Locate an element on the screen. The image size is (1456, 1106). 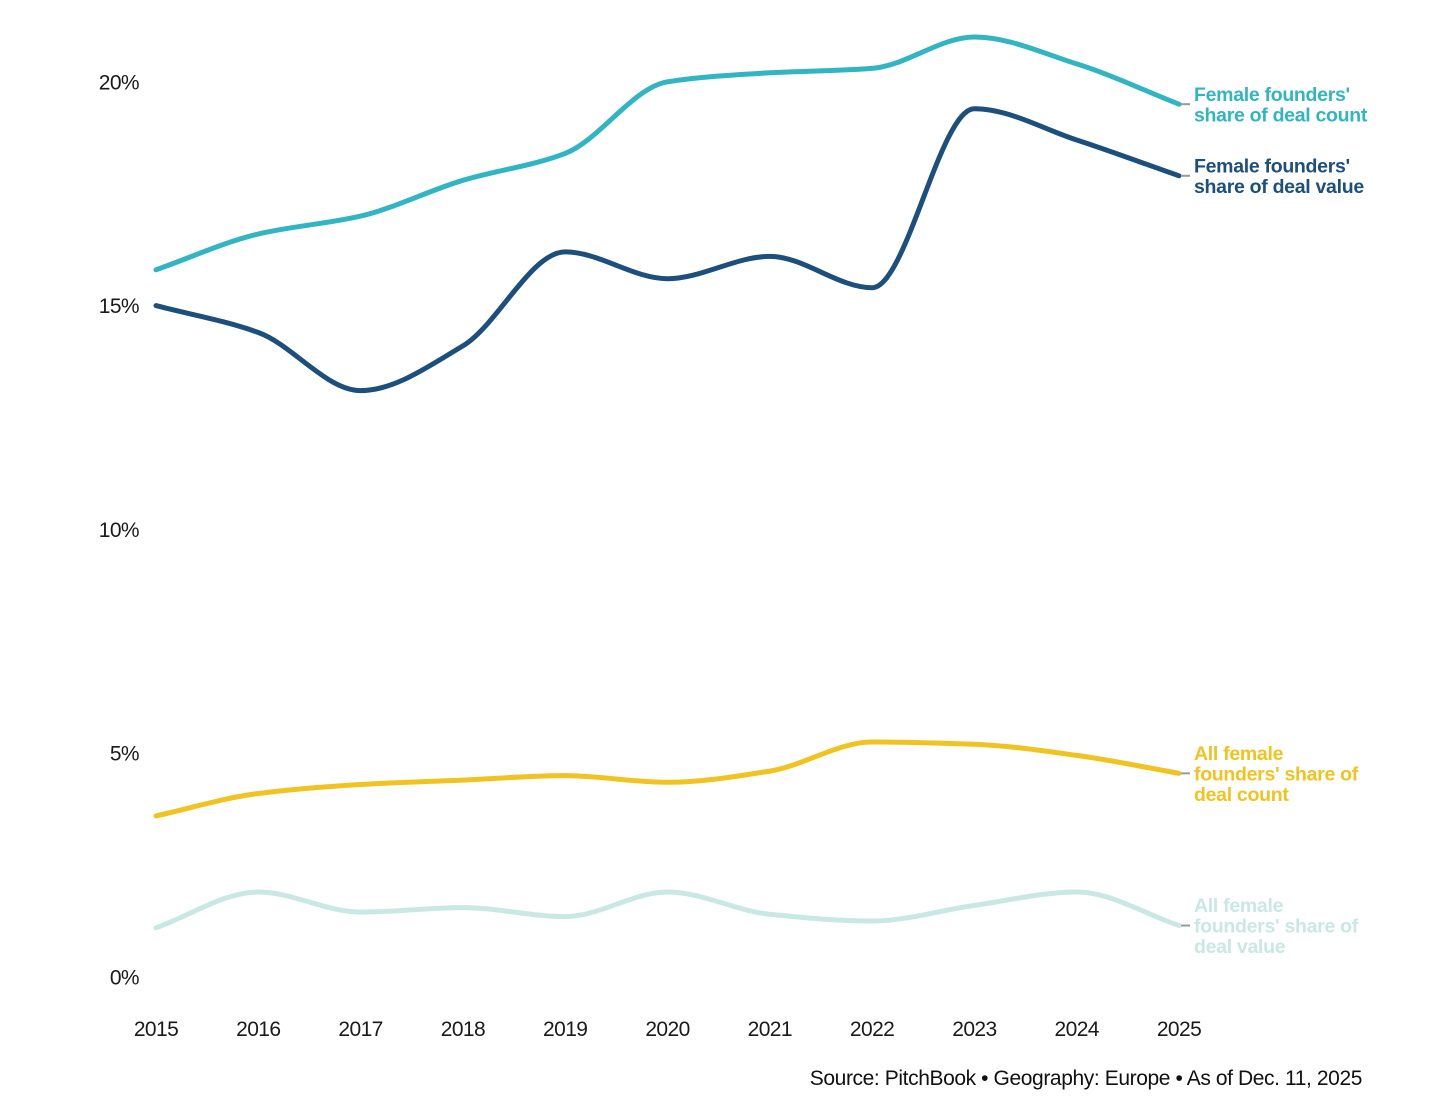
series-label-female-share-deal-value: Female founders' share of deal value is located at coordinates (1279, 177).